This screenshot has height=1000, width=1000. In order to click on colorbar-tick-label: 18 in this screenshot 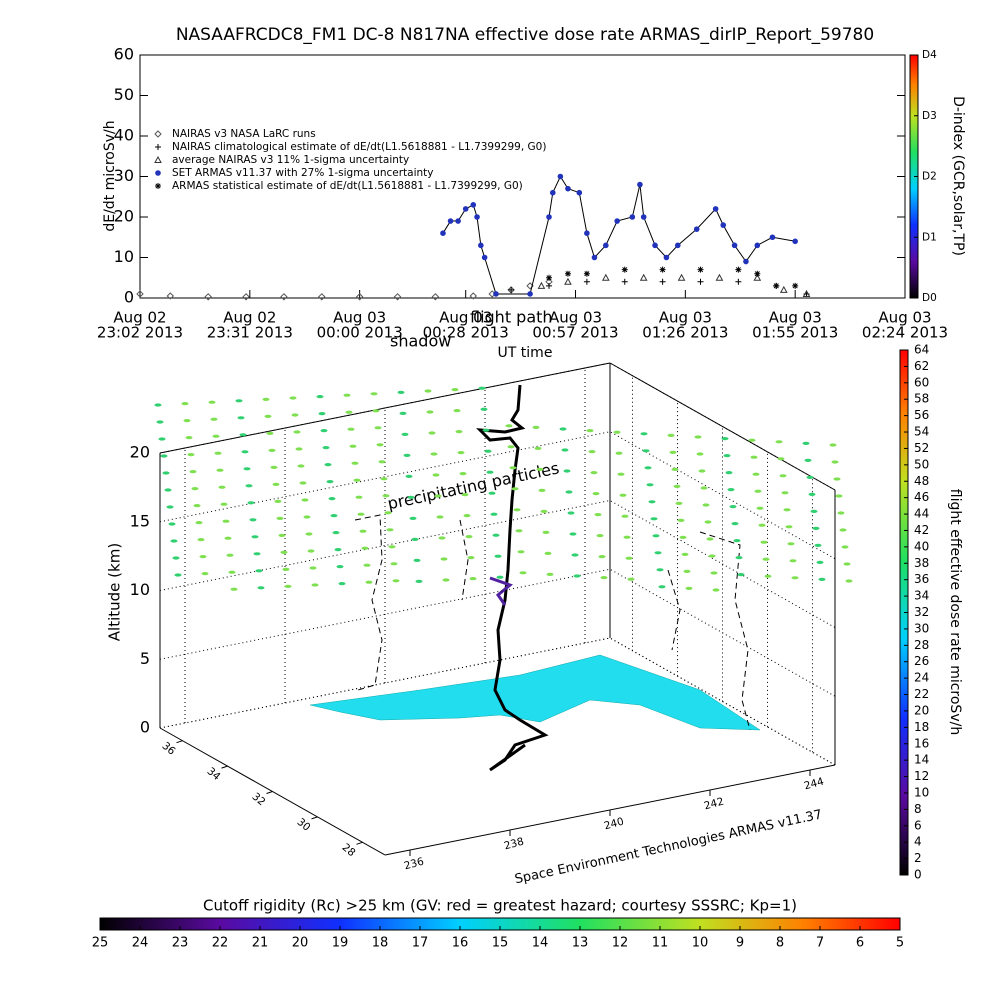, I will do `click(380, 943)`.